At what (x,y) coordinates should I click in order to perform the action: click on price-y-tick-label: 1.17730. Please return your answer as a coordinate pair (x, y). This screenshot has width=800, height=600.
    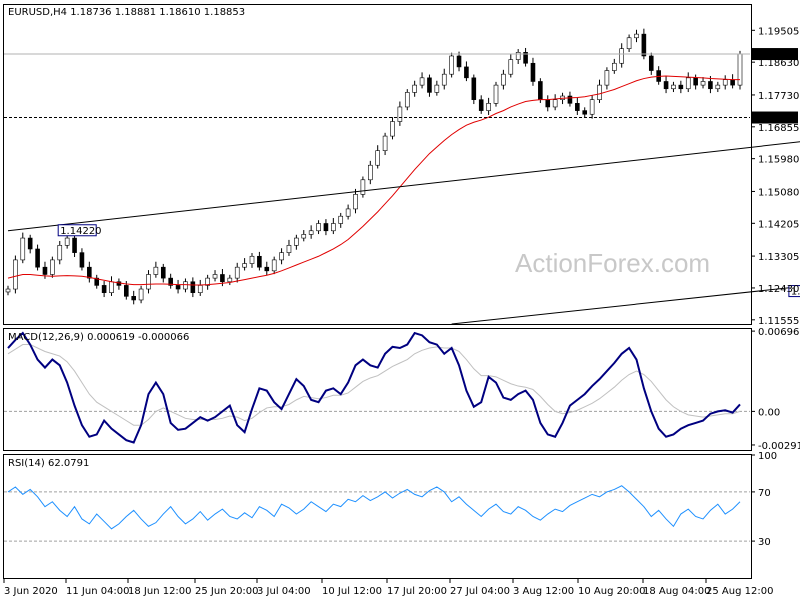
    Looking at the image, I should click on (778, 96).